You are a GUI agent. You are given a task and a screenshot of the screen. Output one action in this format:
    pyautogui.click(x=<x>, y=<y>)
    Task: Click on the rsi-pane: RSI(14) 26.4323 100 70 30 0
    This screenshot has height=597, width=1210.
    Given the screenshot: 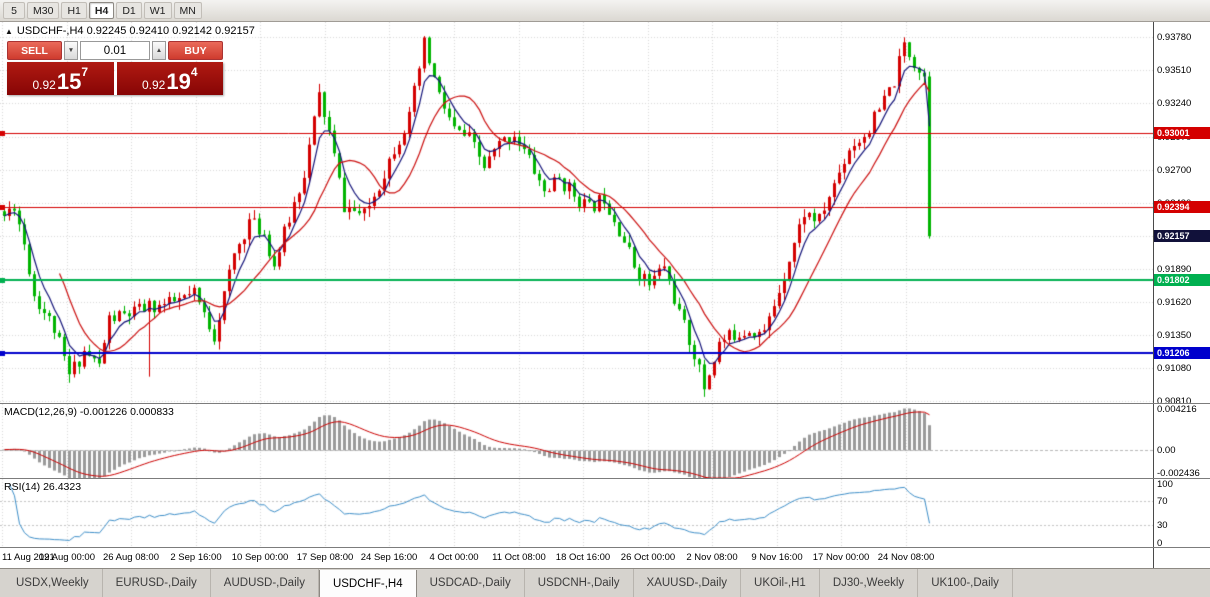 What is the action you would take?
    pyautogui.click(x=605, y=513)
    